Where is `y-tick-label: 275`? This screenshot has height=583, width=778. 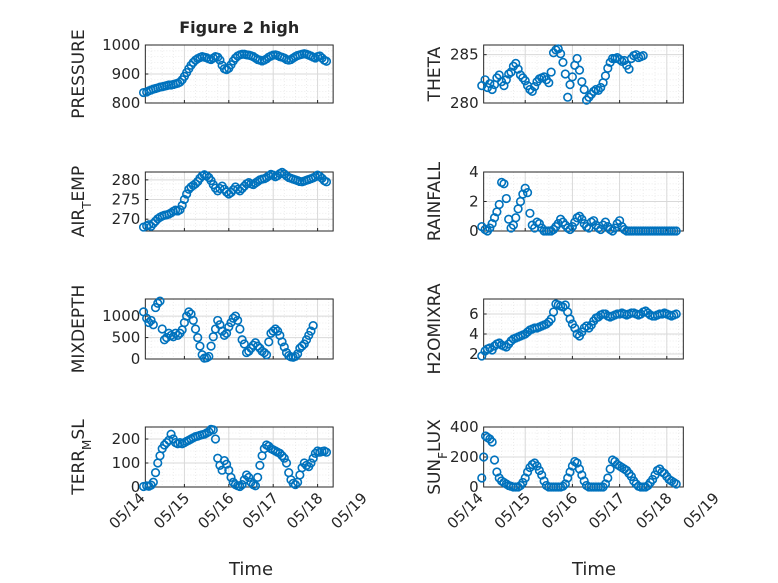 y-tick-label: 275 is located at coordinates (126, 200).